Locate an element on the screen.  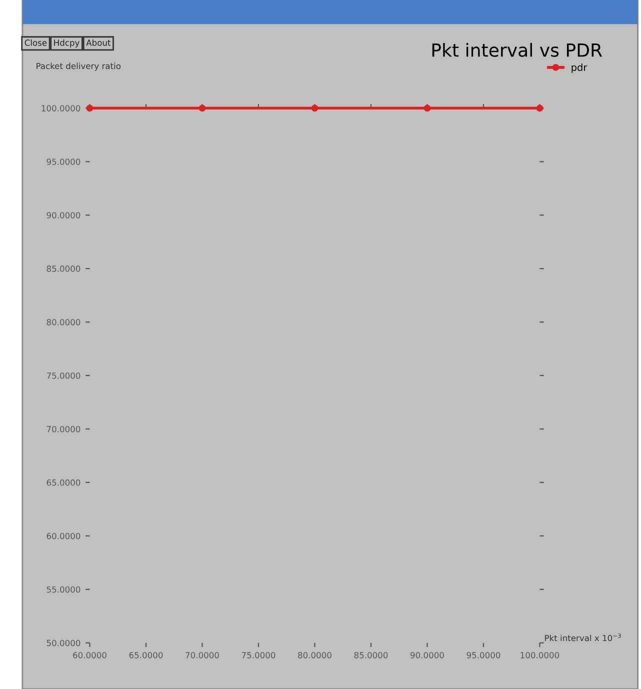
x-tick-label: 90.0000 is located at coordinates (427, 655).